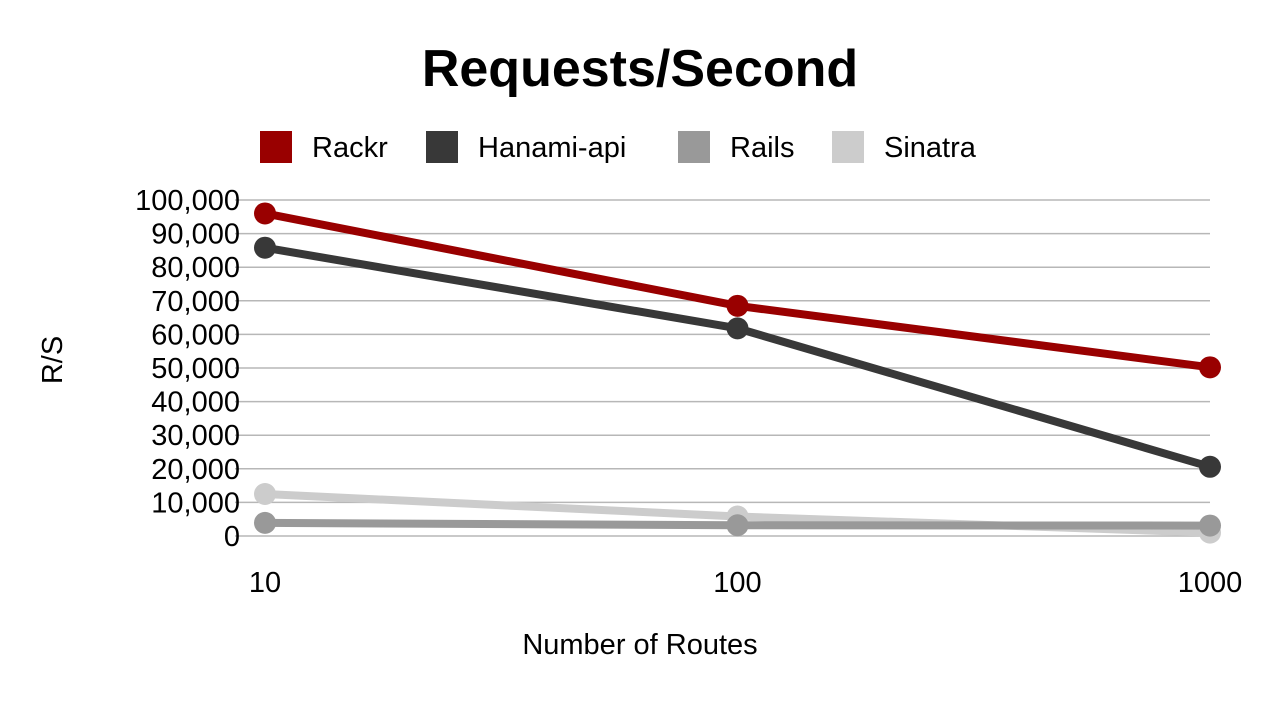  I want to click on x-tick-label: 10, so click(265, 583).